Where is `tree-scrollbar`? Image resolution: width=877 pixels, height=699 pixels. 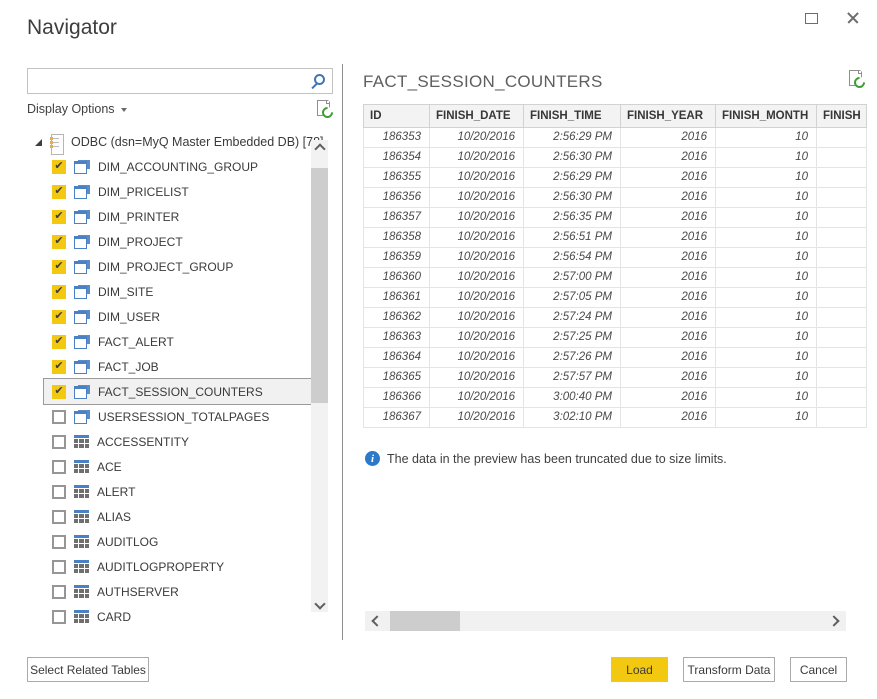 tree-scrollbar is located at coordinates (319, 376).